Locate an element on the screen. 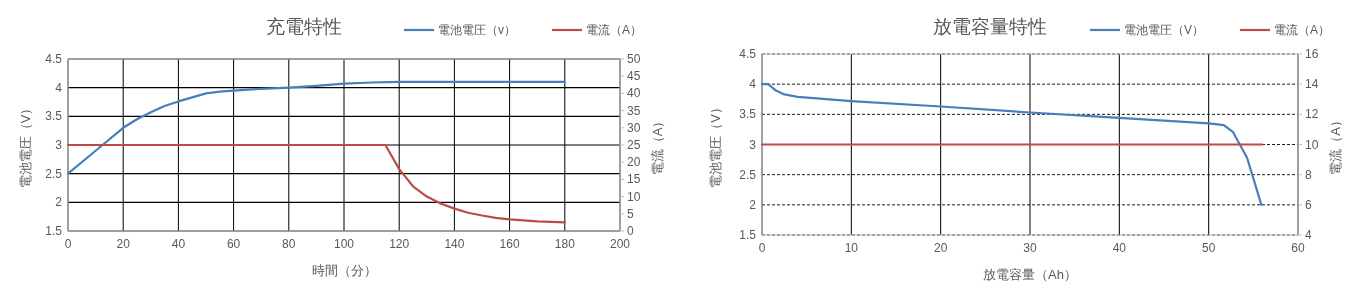 The height and width of the screenshot is (300, 1367). y2-tick-label: 40 is located at coordinates (634, 93).